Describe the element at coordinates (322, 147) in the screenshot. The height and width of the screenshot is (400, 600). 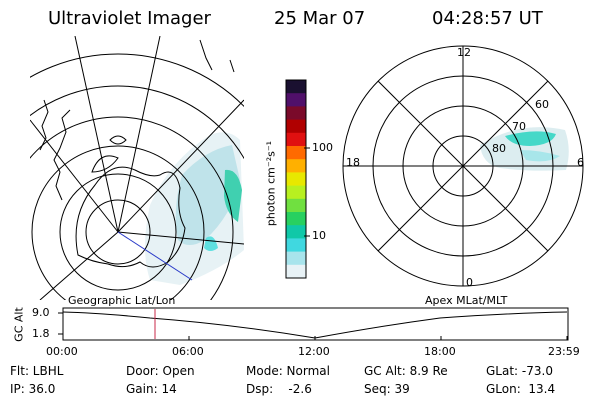
I see `colorbar-tick-100: 100` at that location.